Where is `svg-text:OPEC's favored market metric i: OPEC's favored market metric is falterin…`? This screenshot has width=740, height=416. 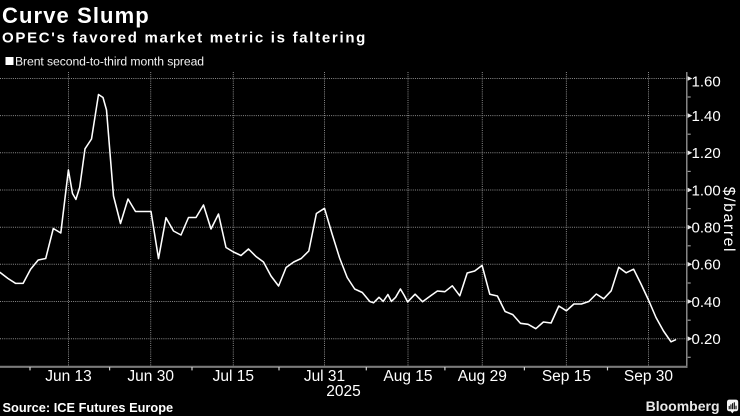
svg-text:OPEC's favored market metric i: OPEC's favored market metric is falterin… is located at coordinates (184, 37).